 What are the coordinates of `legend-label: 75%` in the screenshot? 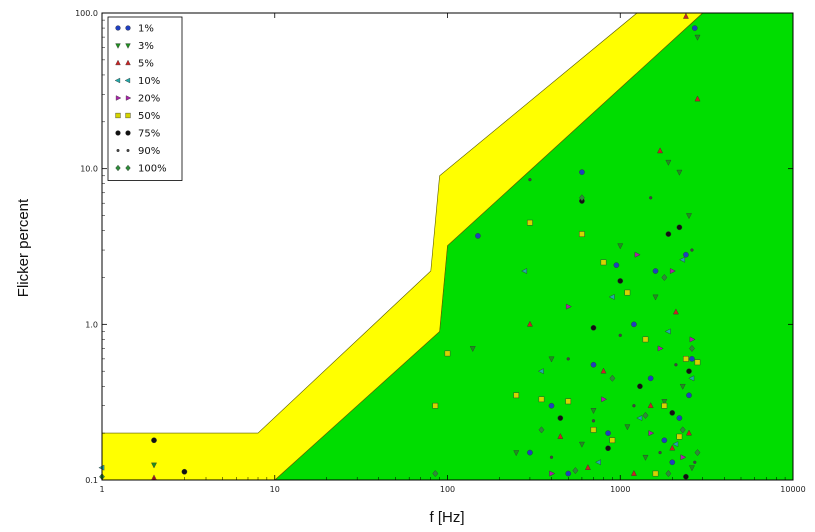 It's located at (149, 134).